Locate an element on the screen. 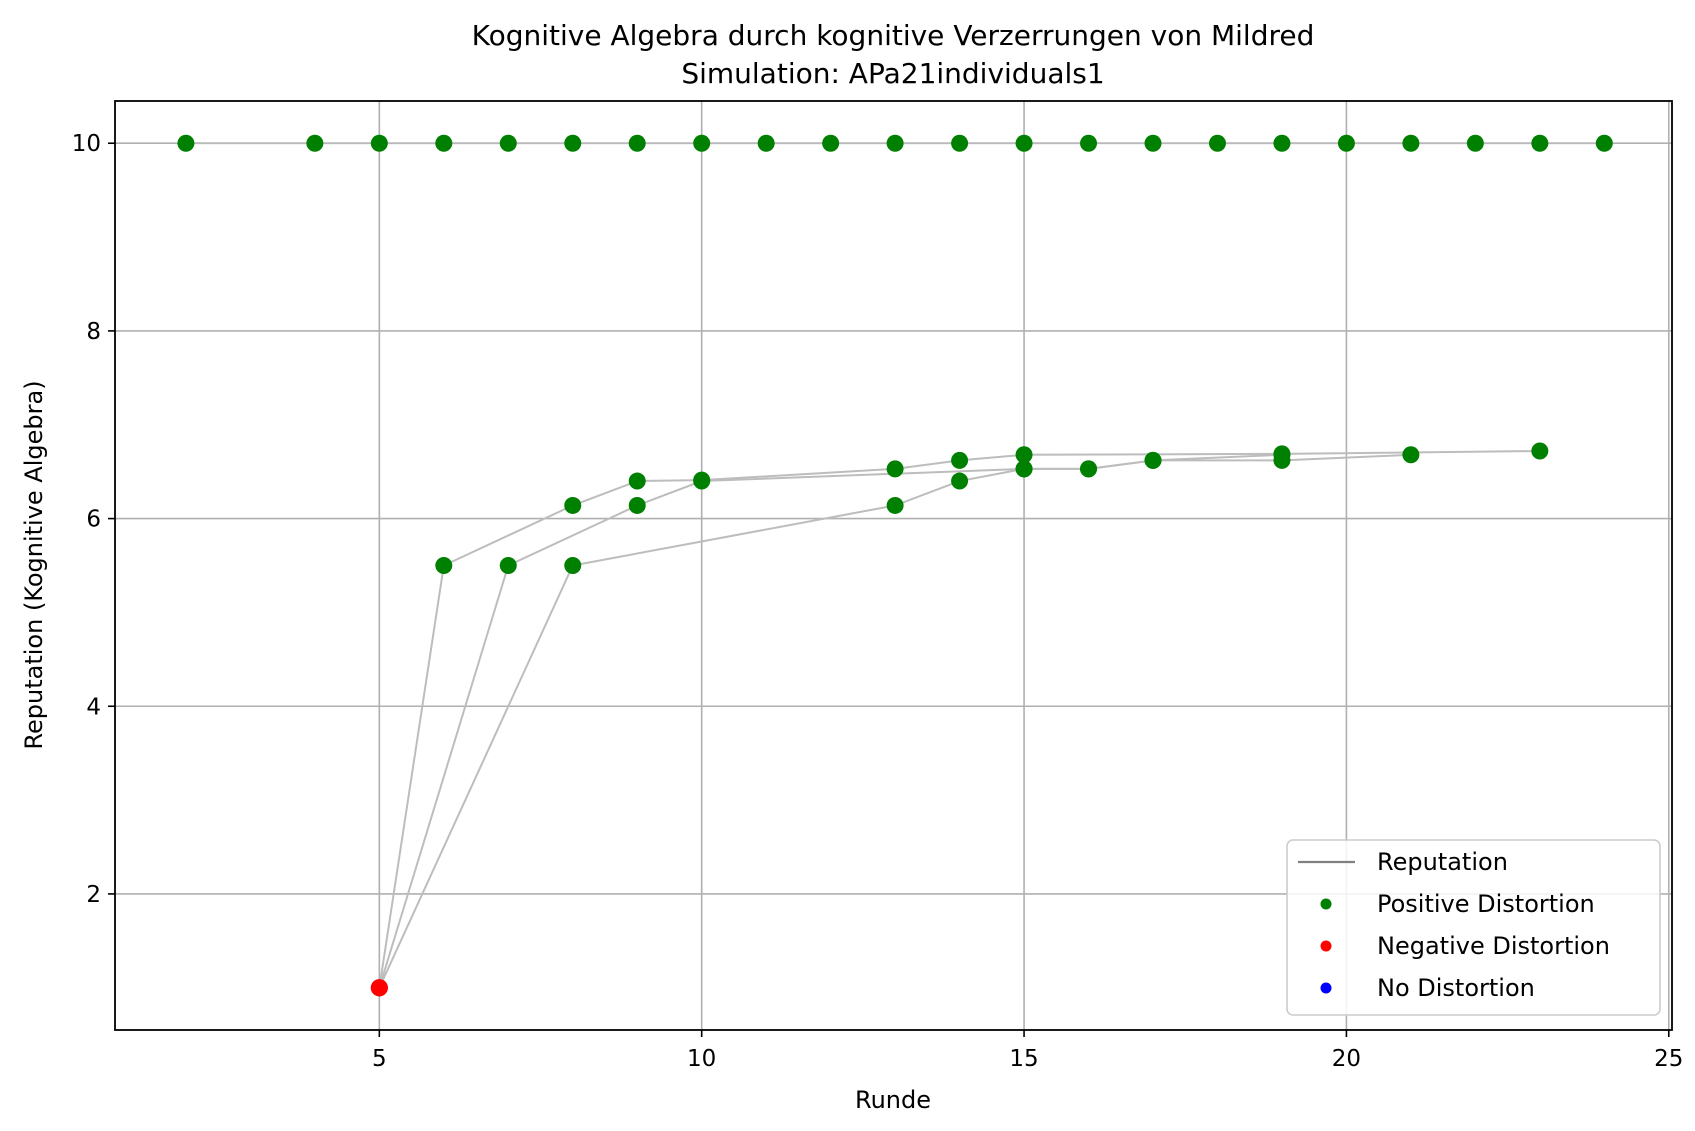 The height and width of the screenshot is (1131, 1695). legend-label: Reputation is located at coordinates (1442, 862).